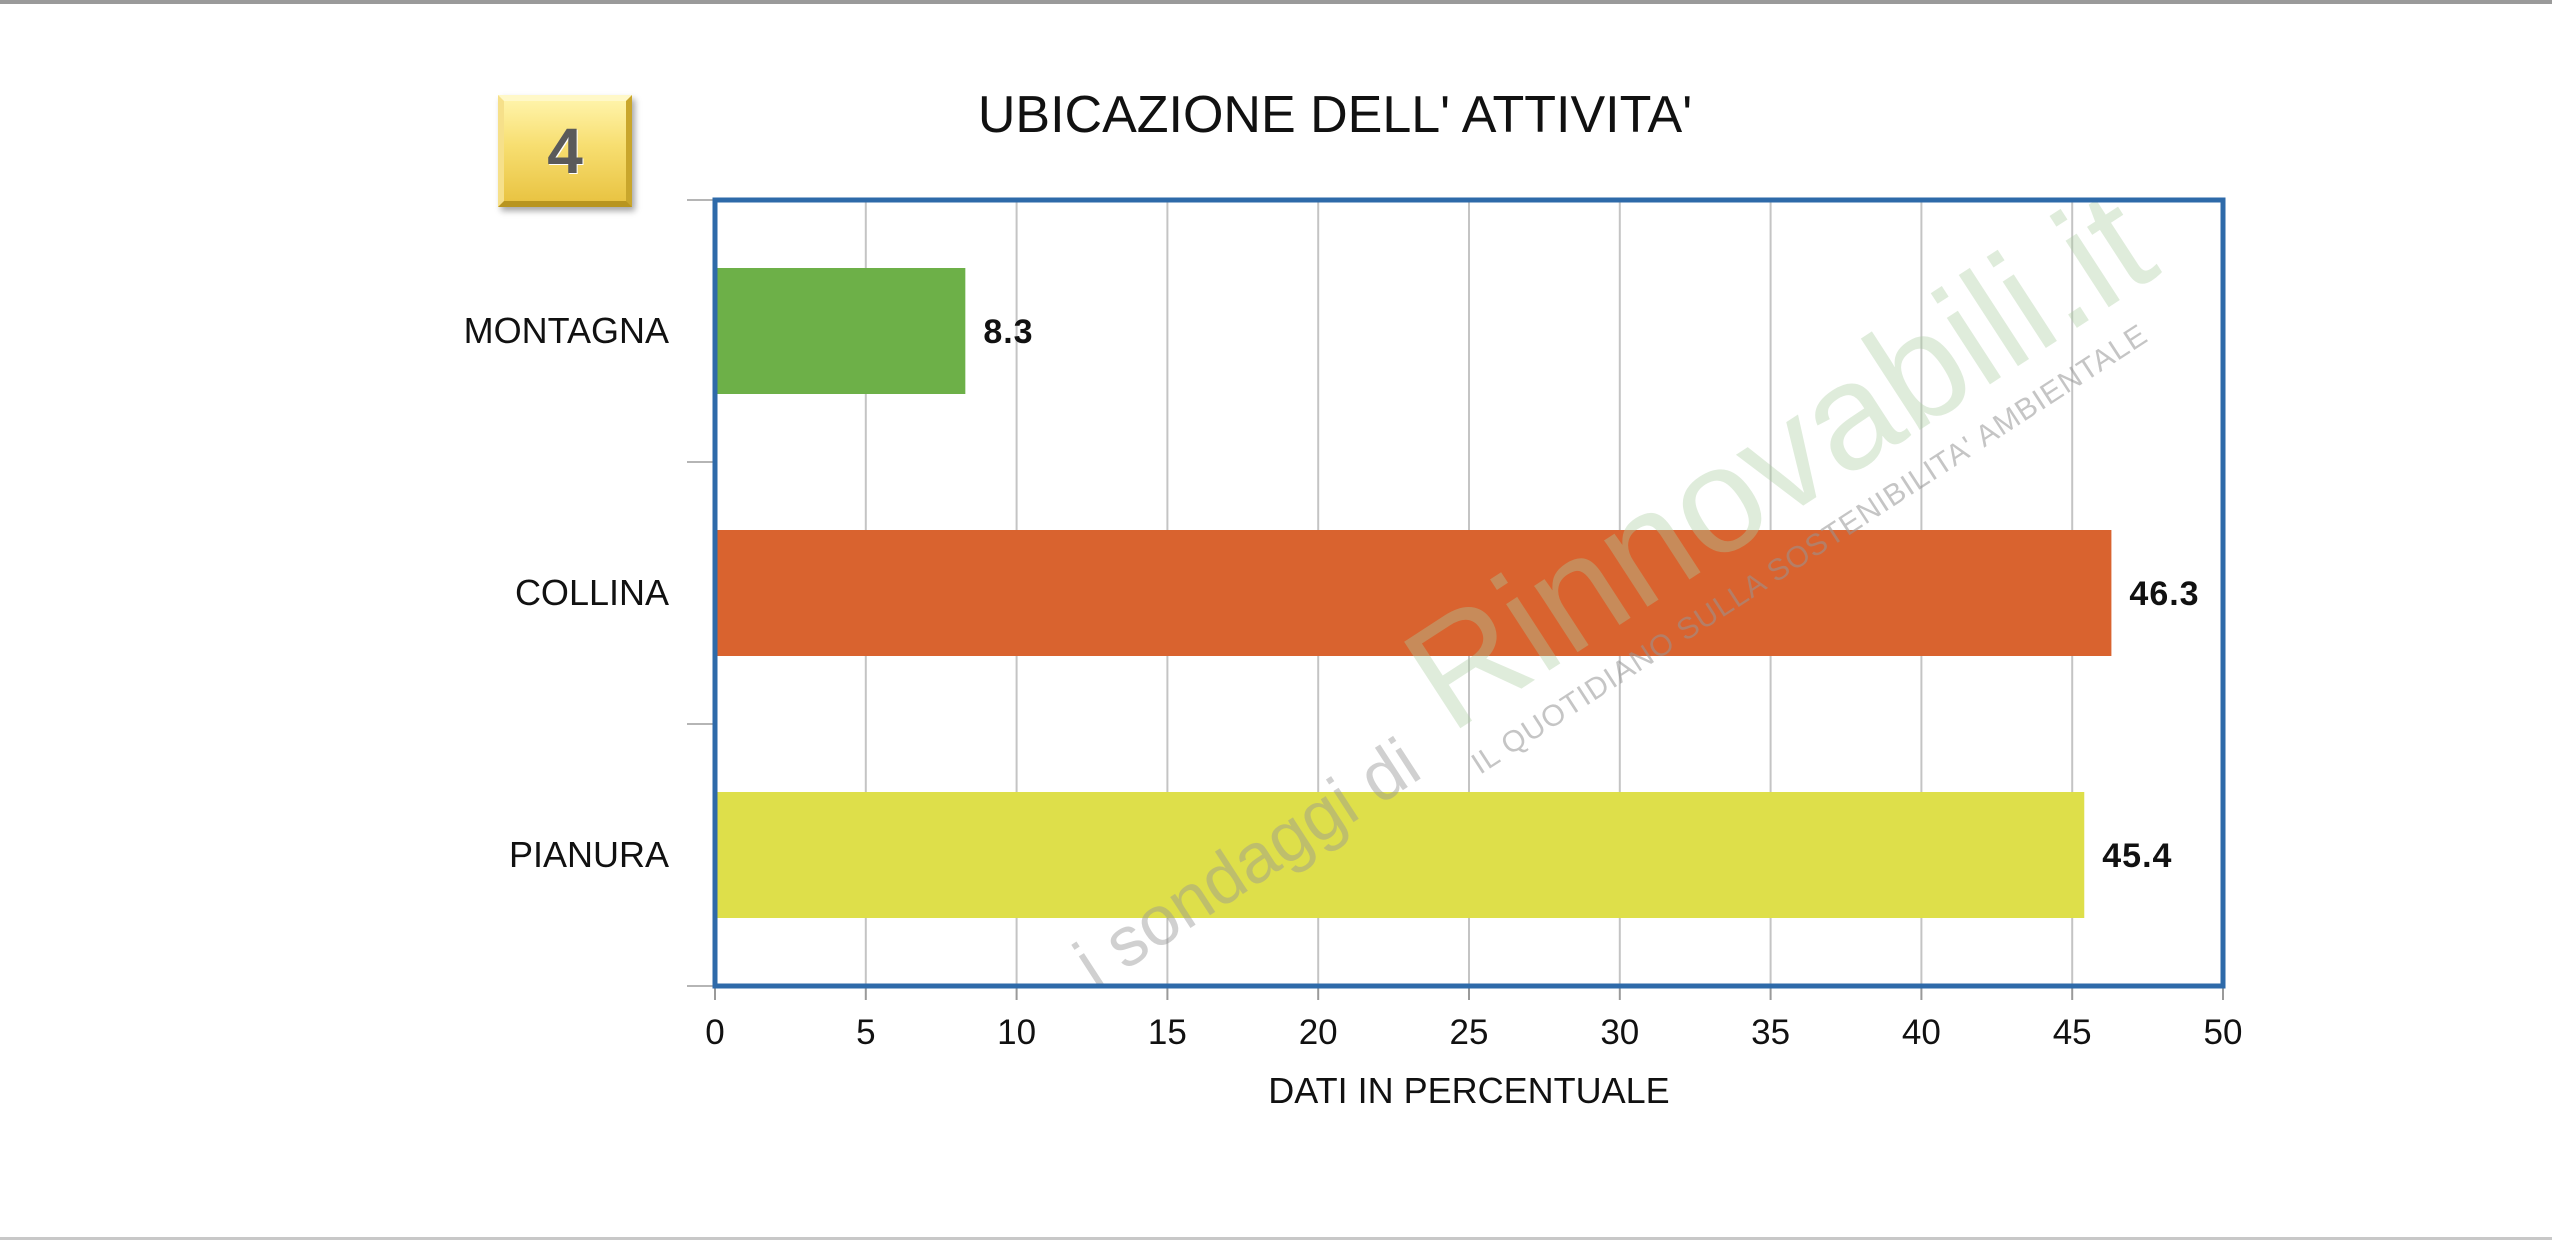  Describe the element at coordinates (2072, 1032) in the screenshot. I see `x-tick-label: 45` at that location.